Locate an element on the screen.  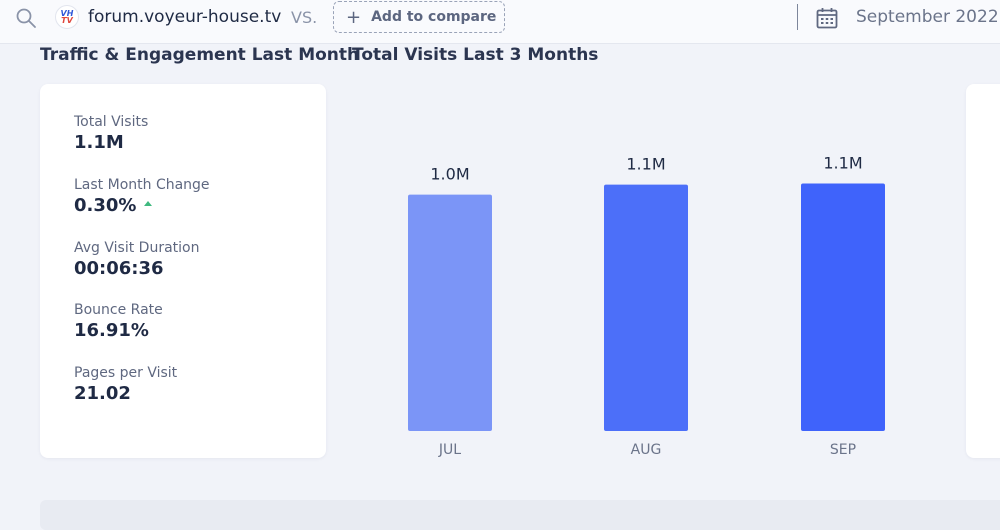
data-label-jul: 1.0M is located at coordinates (449, 174).